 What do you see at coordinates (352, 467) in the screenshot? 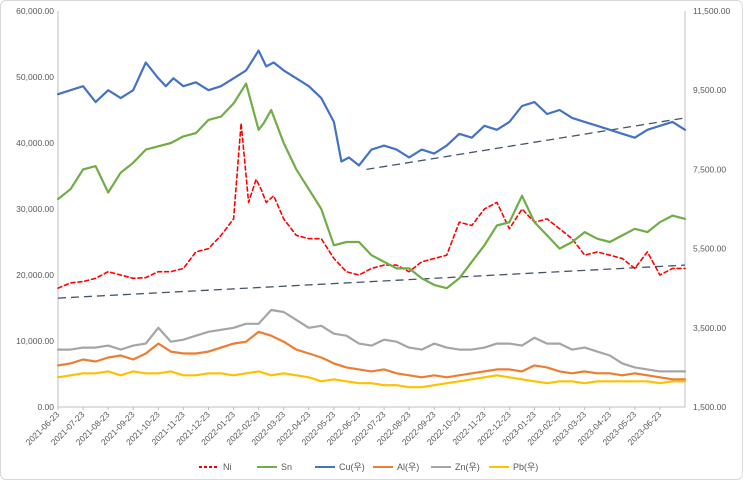
I see `legend-label: Cu(우)` at bounding box center [352, 467].